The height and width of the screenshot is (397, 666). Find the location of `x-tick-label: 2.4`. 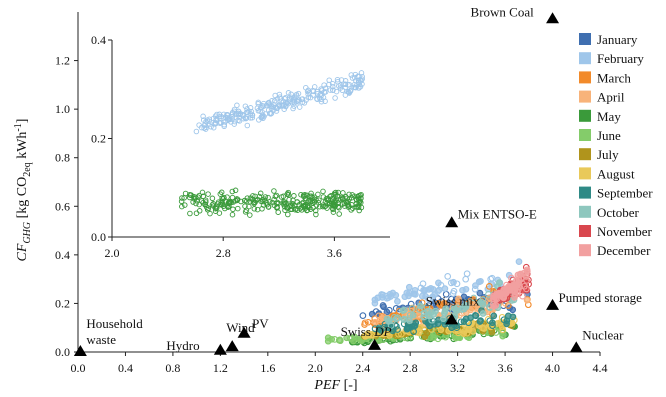

x-tick-label: 2.4 is located at coordinates (362, 368).